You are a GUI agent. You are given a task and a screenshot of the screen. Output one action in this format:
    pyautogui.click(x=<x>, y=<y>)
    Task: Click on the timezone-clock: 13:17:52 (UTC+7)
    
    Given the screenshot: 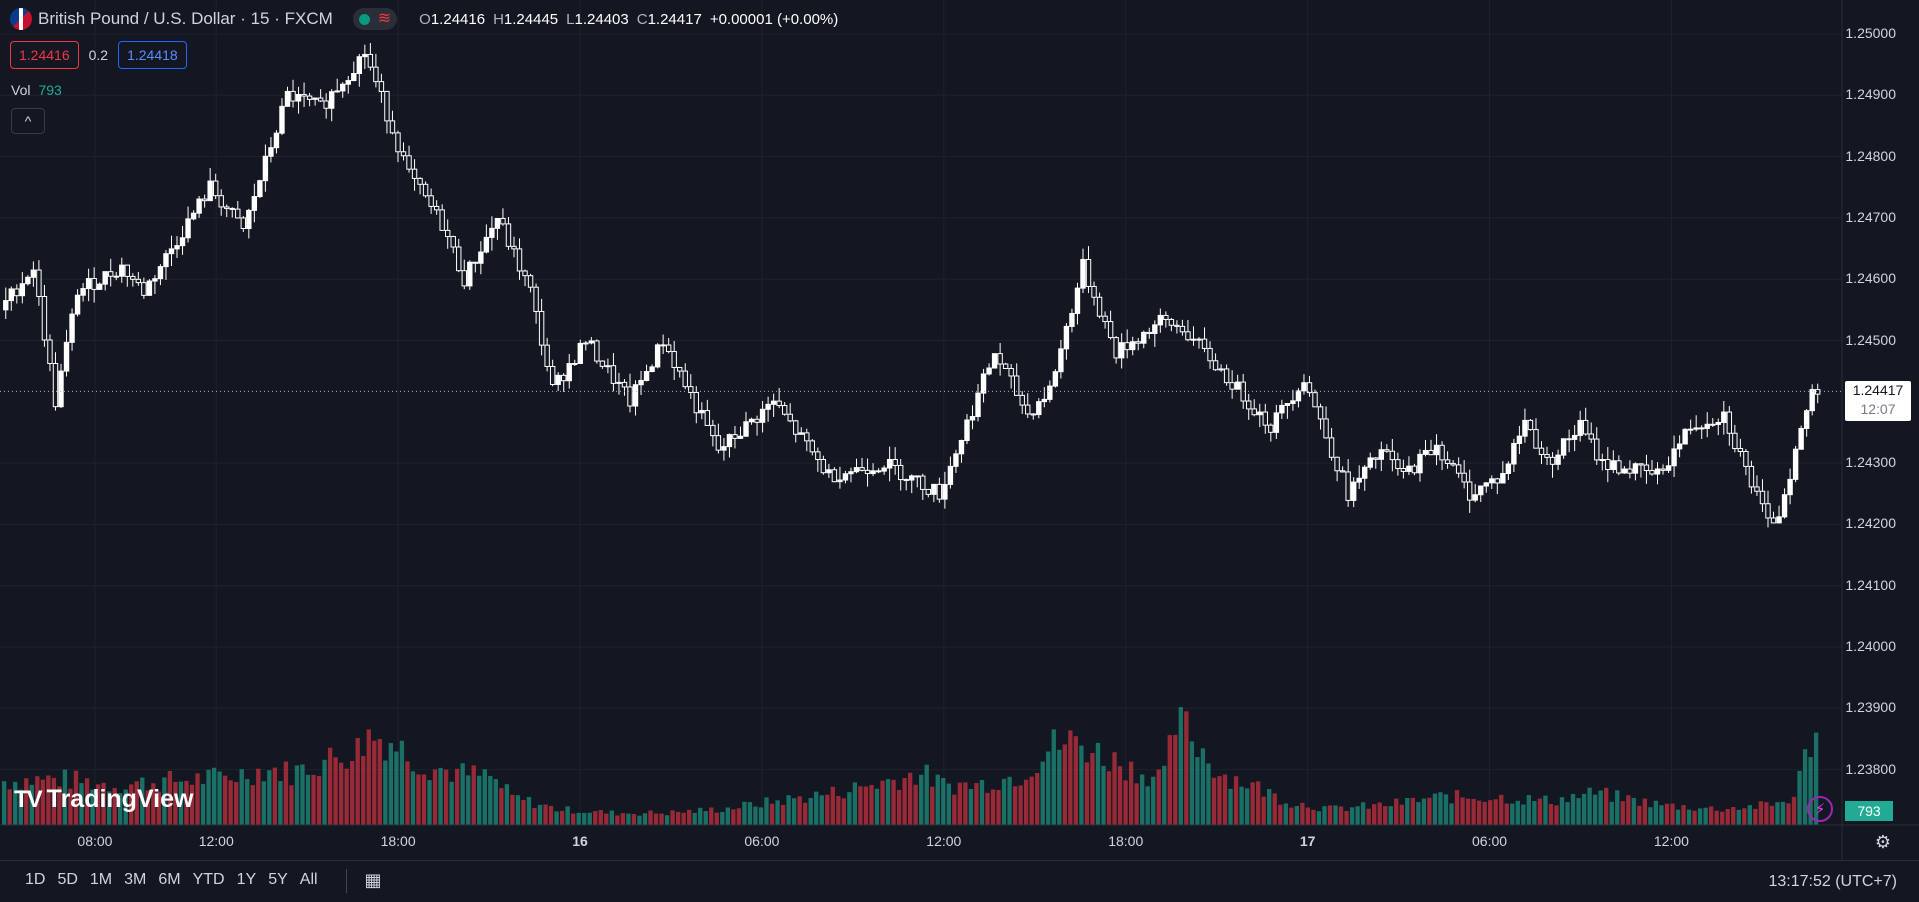 What is the action you would take?
    pyautogui.click(x=1832, y=881)
    